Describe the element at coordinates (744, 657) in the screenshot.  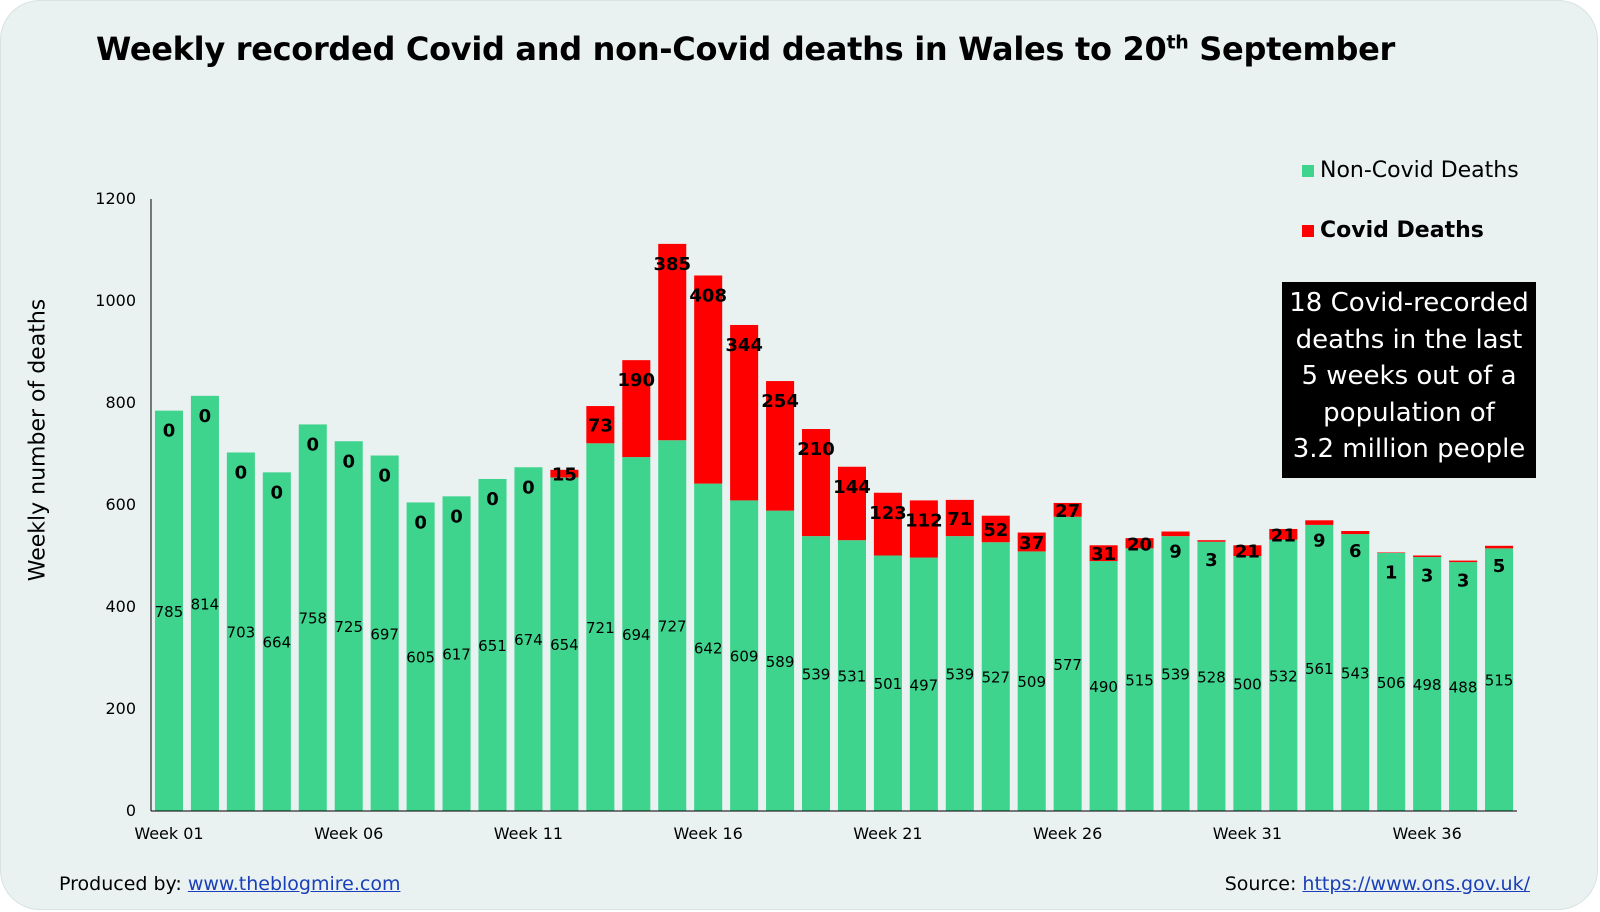
I see `noncovid-value-label: 609` at that location.